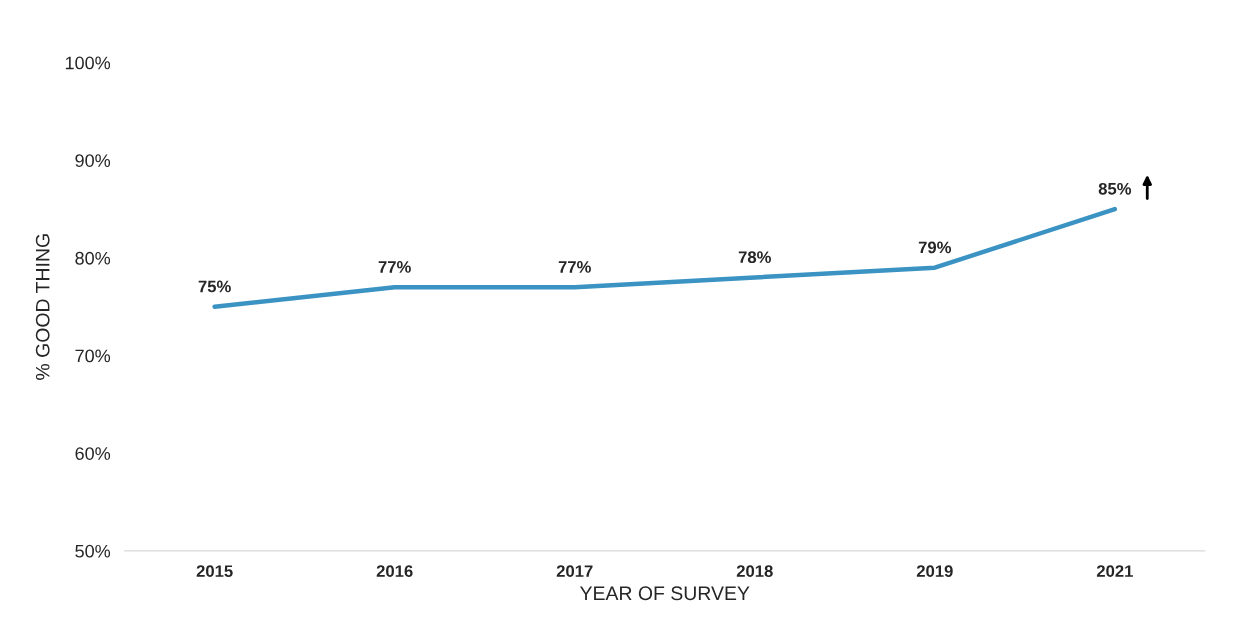  I want to click on y-tick-label: 90%, so click(93, 160).